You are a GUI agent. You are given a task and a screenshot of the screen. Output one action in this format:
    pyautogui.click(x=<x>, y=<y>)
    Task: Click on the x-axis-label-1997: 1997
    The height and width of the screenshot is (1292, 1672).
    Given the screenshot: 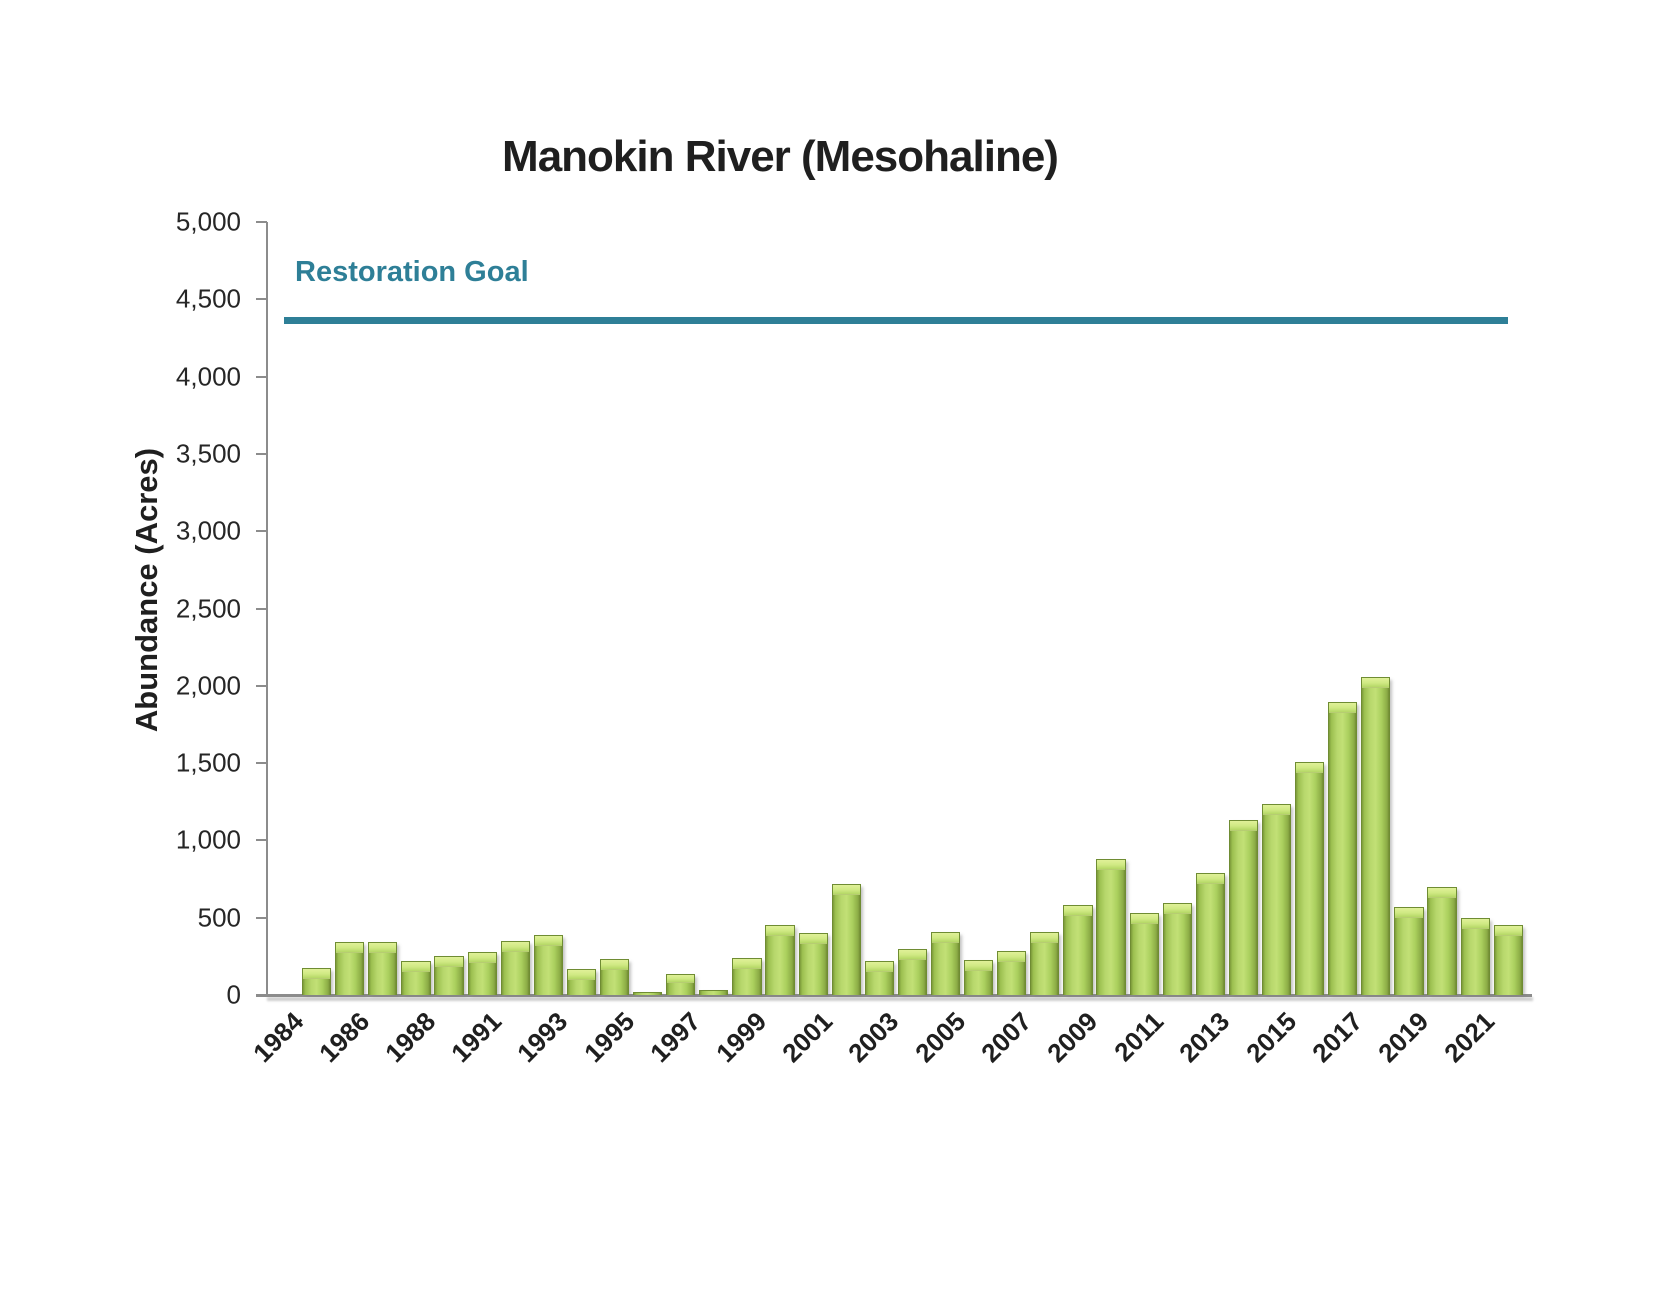 What is the action you would take?
    pyautogui.click(x=674, y=1037)
    